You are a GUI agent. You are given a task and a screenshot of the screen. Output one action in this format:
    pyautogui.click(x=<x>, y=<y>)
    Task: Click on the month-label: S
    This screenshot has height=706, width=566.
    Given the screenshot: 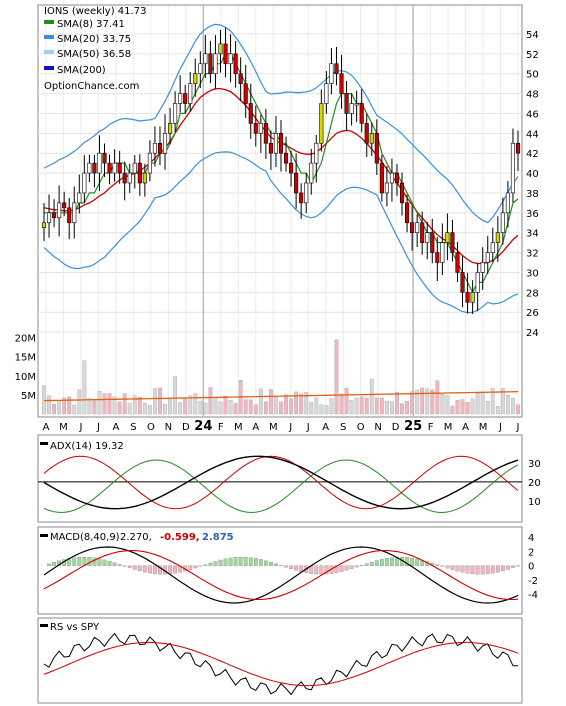 What is the action you would take?
    pyautogui.click(x=133, y=427)
    